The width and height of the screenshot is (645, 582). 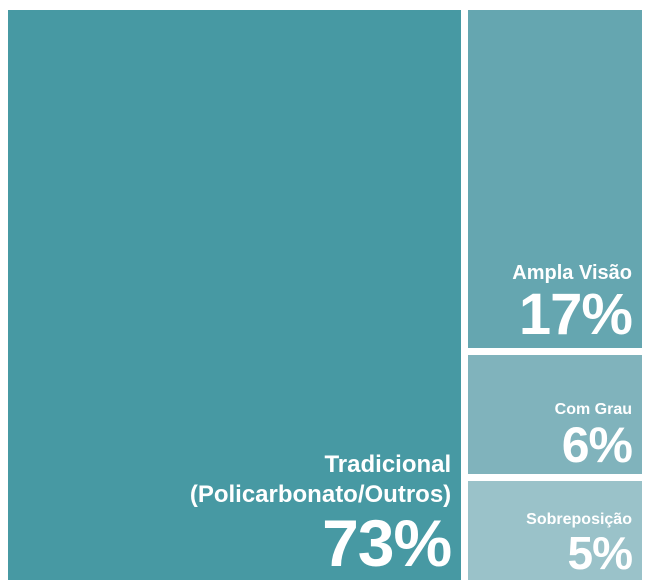 I want to click on cell-label: Sobreposição 5%, so click(x=579, y=544).